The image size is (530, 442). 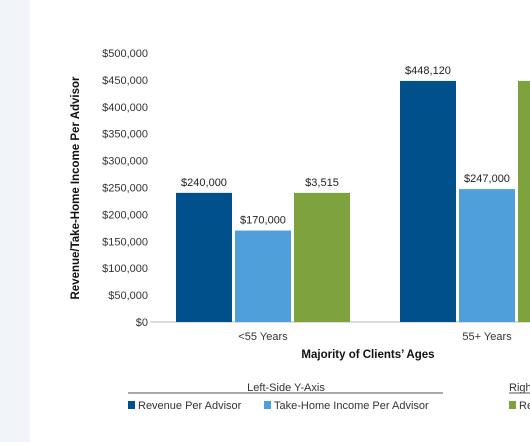 What do you see at coordinates (125, 162) in the screenshot?
I see `y-tick-label: $300,000` at bounding box center [125, 162].